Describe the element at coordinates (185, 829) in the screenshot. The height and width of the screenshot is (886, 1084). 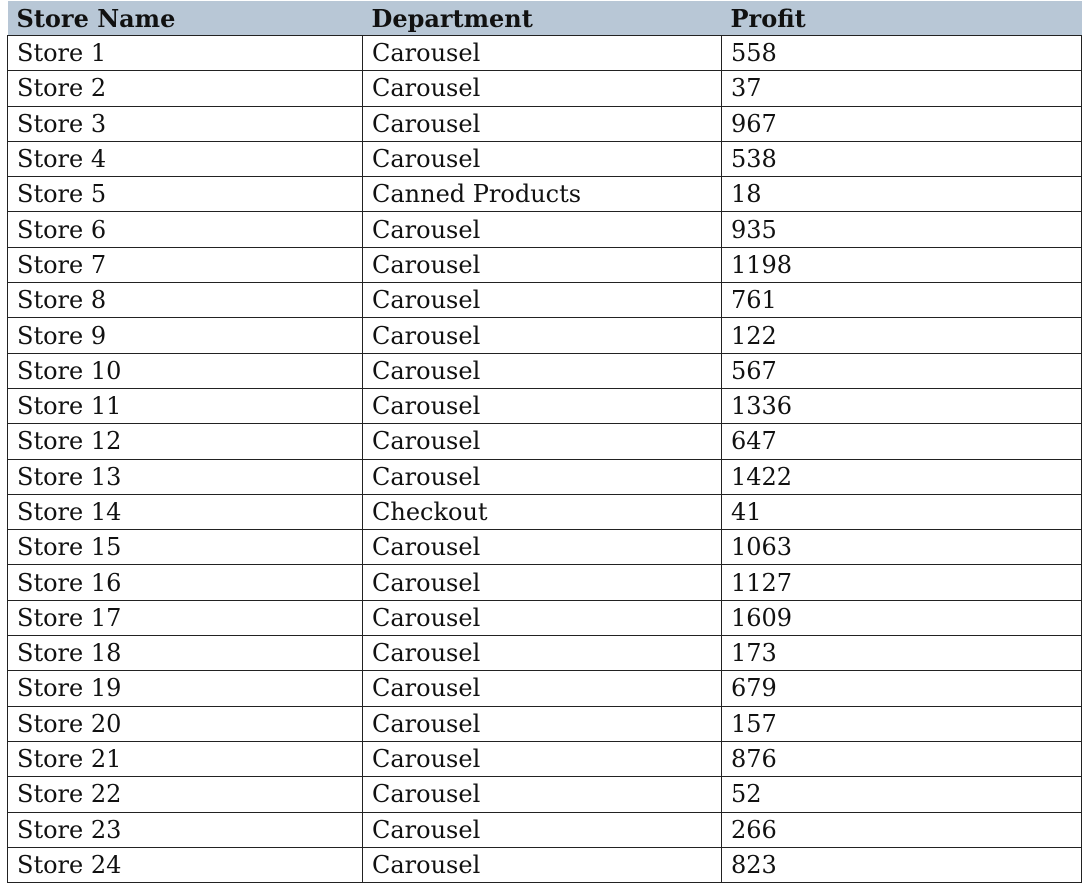
I see `store-name-cell: Store 23` at that location.